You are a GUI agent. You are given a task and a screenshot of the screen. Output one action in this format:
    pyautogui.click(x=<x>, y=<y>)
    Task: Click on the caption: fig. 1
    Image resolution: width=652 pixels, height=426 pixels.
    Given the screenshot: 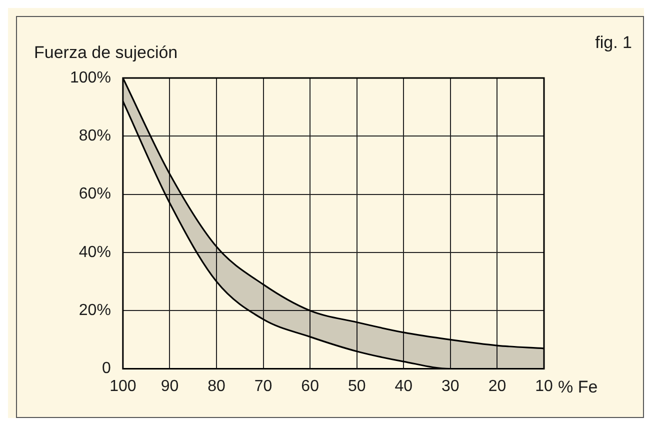 What is the action you would take?
    pyautogui.click(x=613, y=42)
    